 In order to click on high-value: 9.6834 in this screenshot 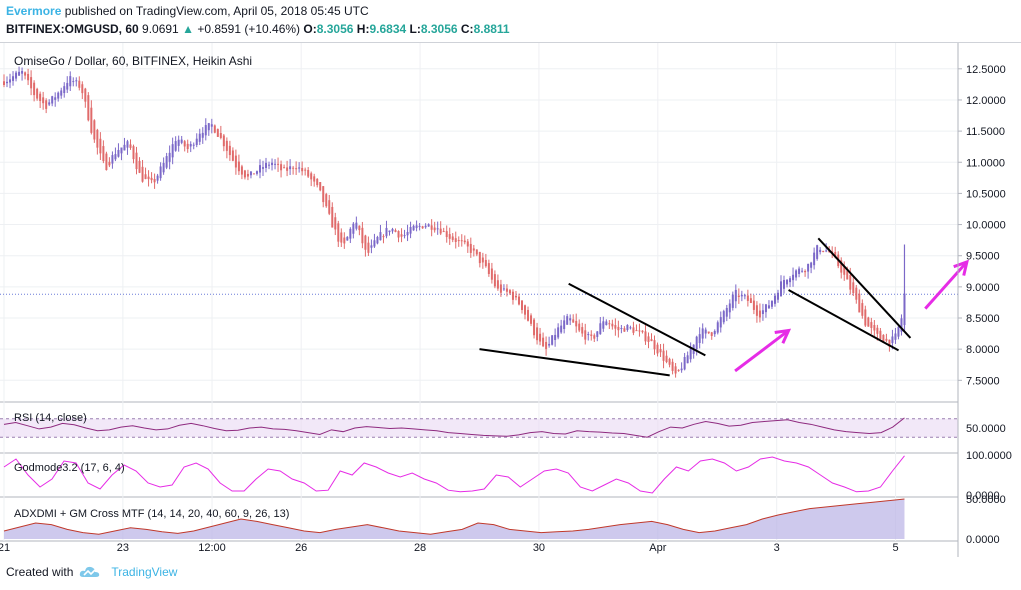, I will do `click(388, 29)`.